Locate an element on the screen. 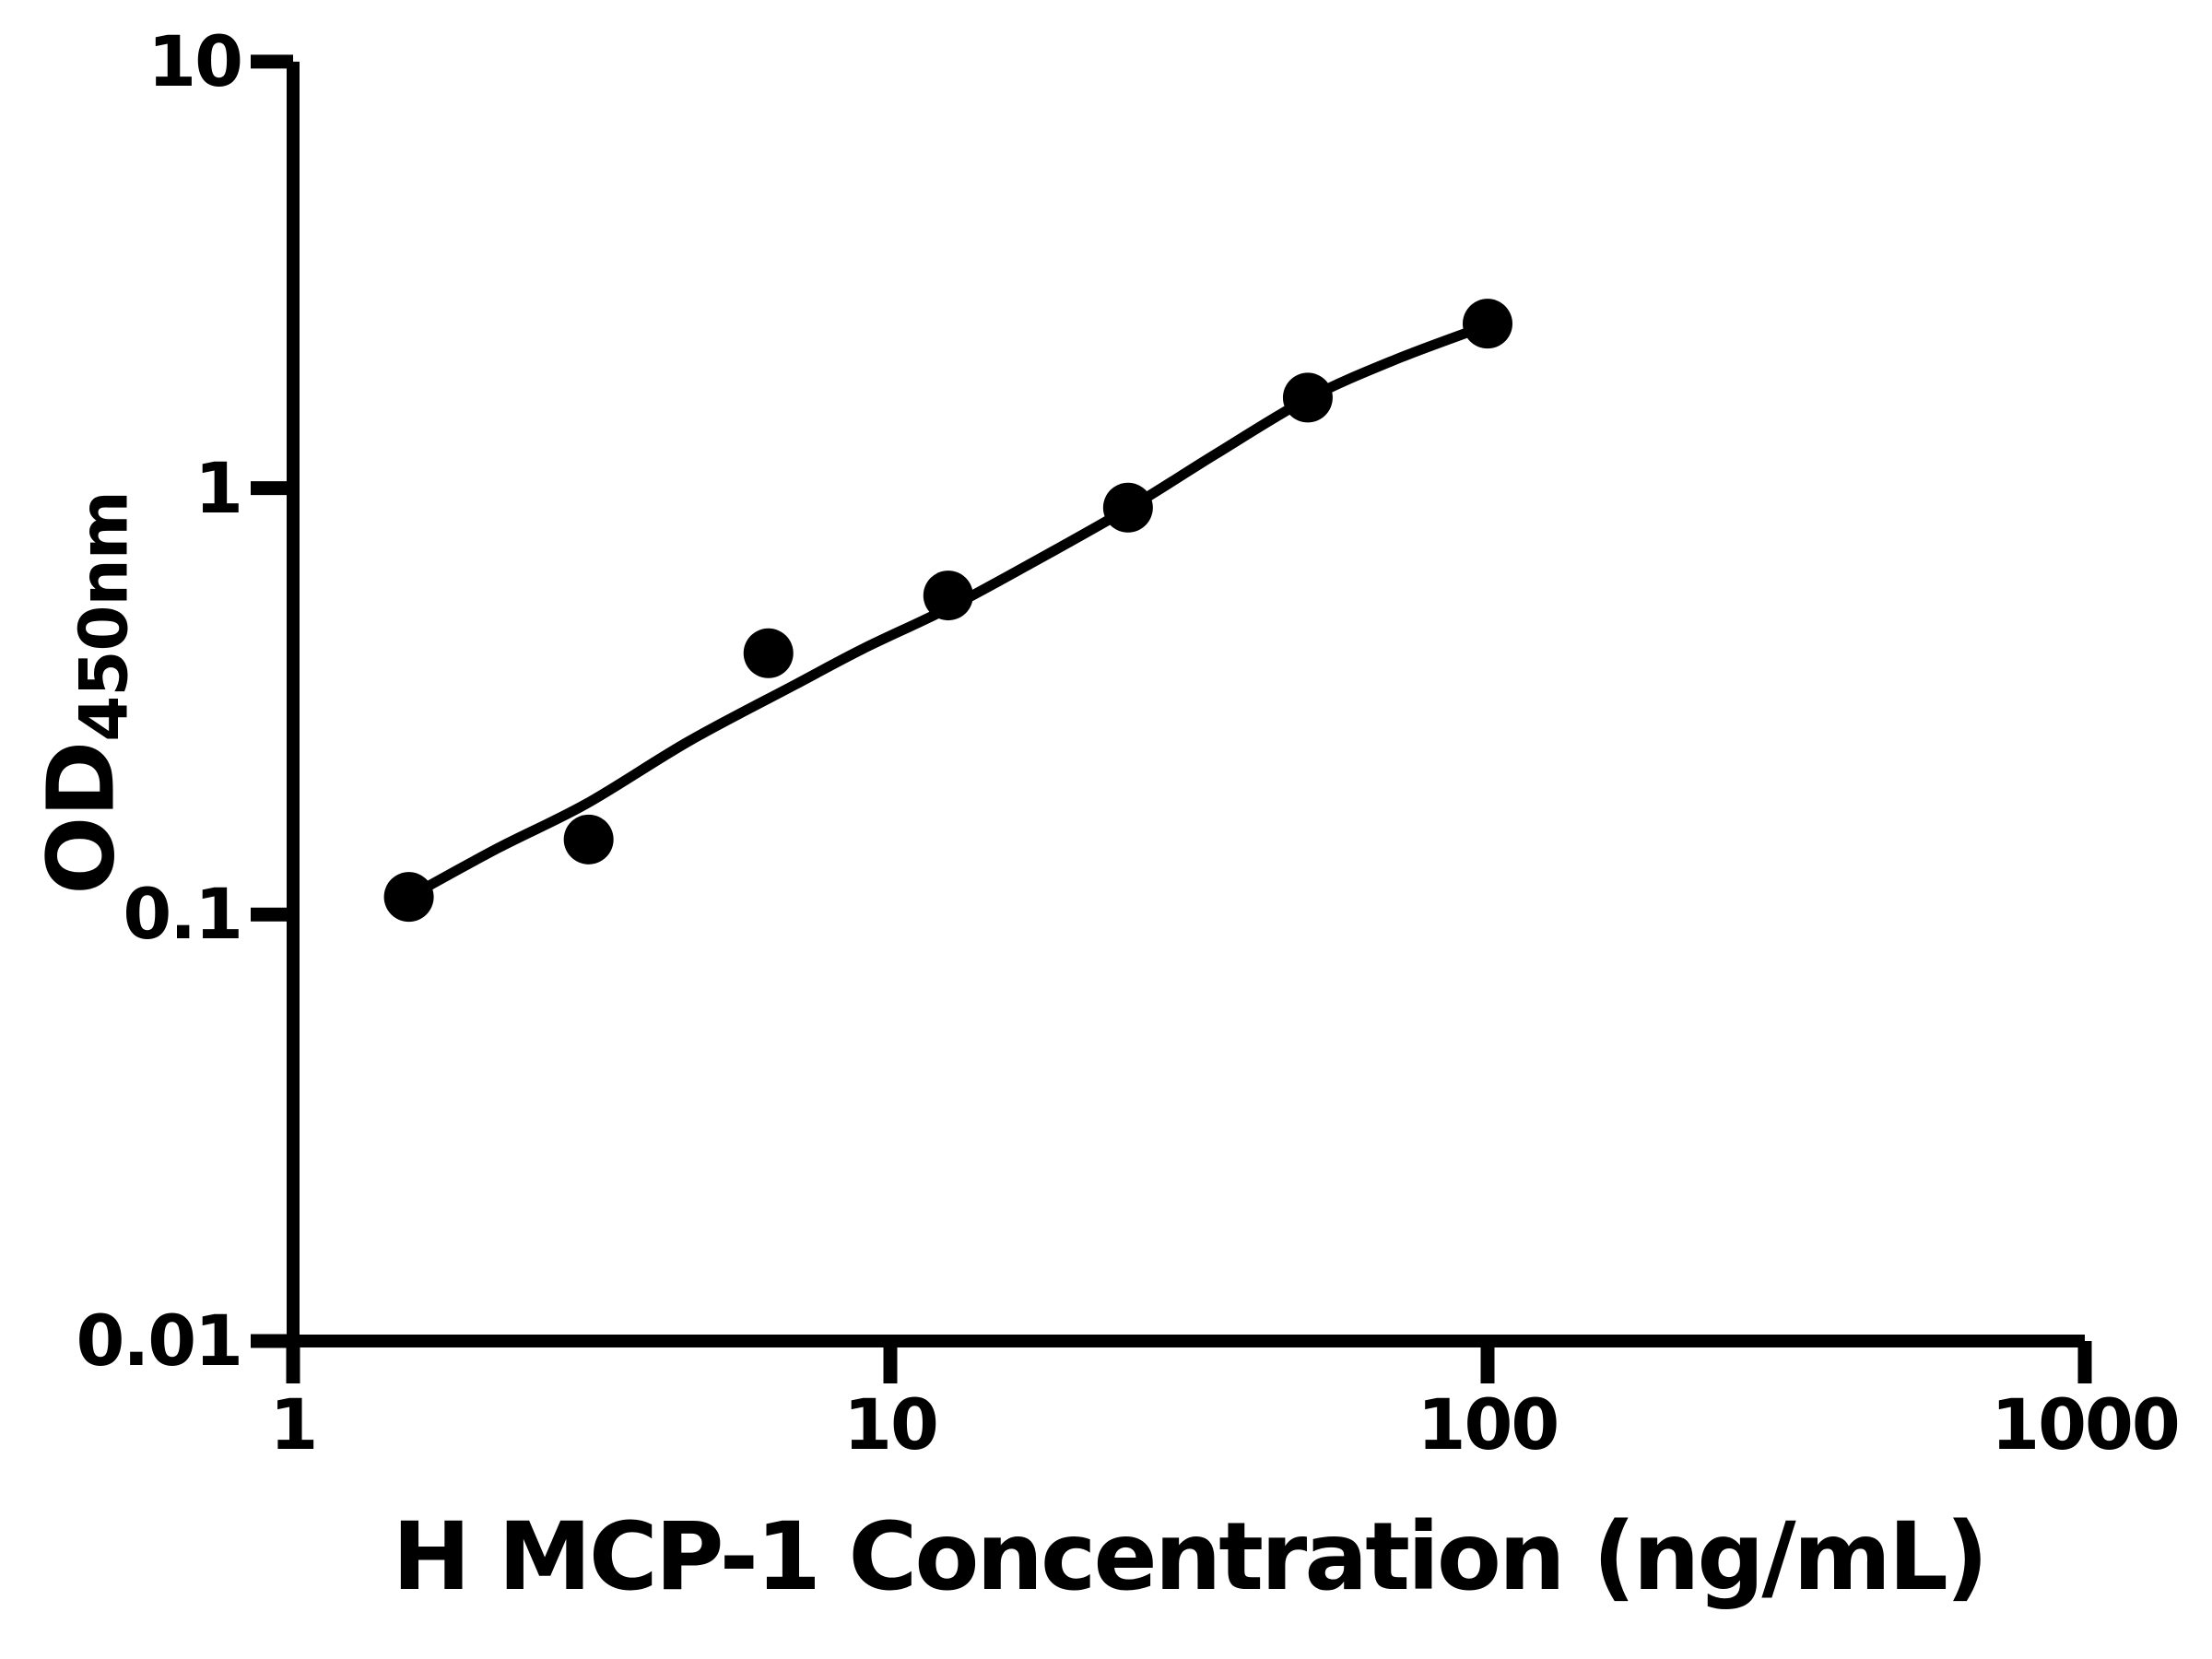  y-tick-label: 1 is located at coordinates (218, 487).